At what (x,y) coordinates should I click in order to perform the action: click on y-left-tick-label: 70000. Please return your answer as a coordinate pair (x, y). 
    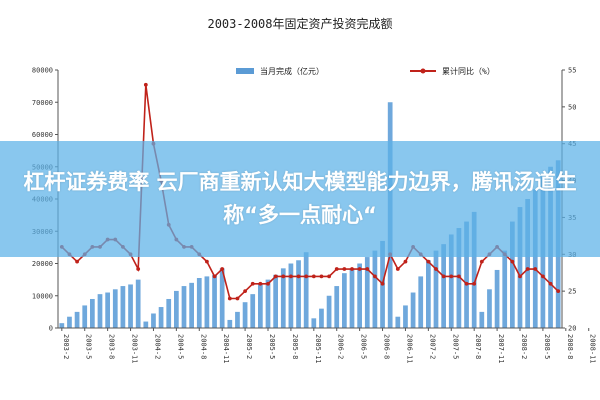
    Looking at the image, I should click on (42, 103).